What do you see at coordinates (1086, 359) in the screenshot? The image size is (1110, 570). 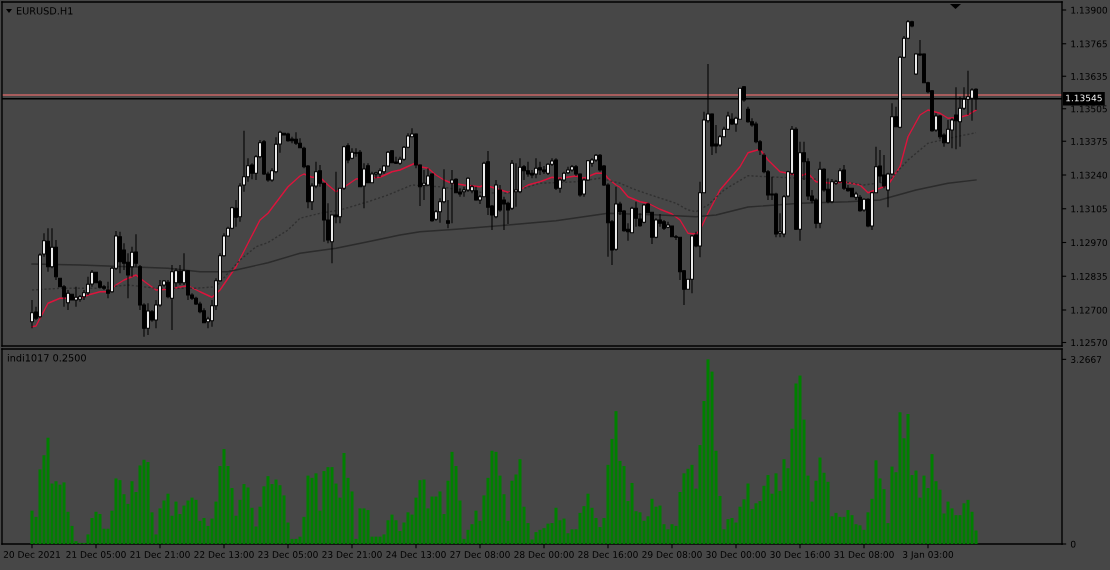 I see `y-tick-label: 3.2667` at bounding box center [1086, 359].